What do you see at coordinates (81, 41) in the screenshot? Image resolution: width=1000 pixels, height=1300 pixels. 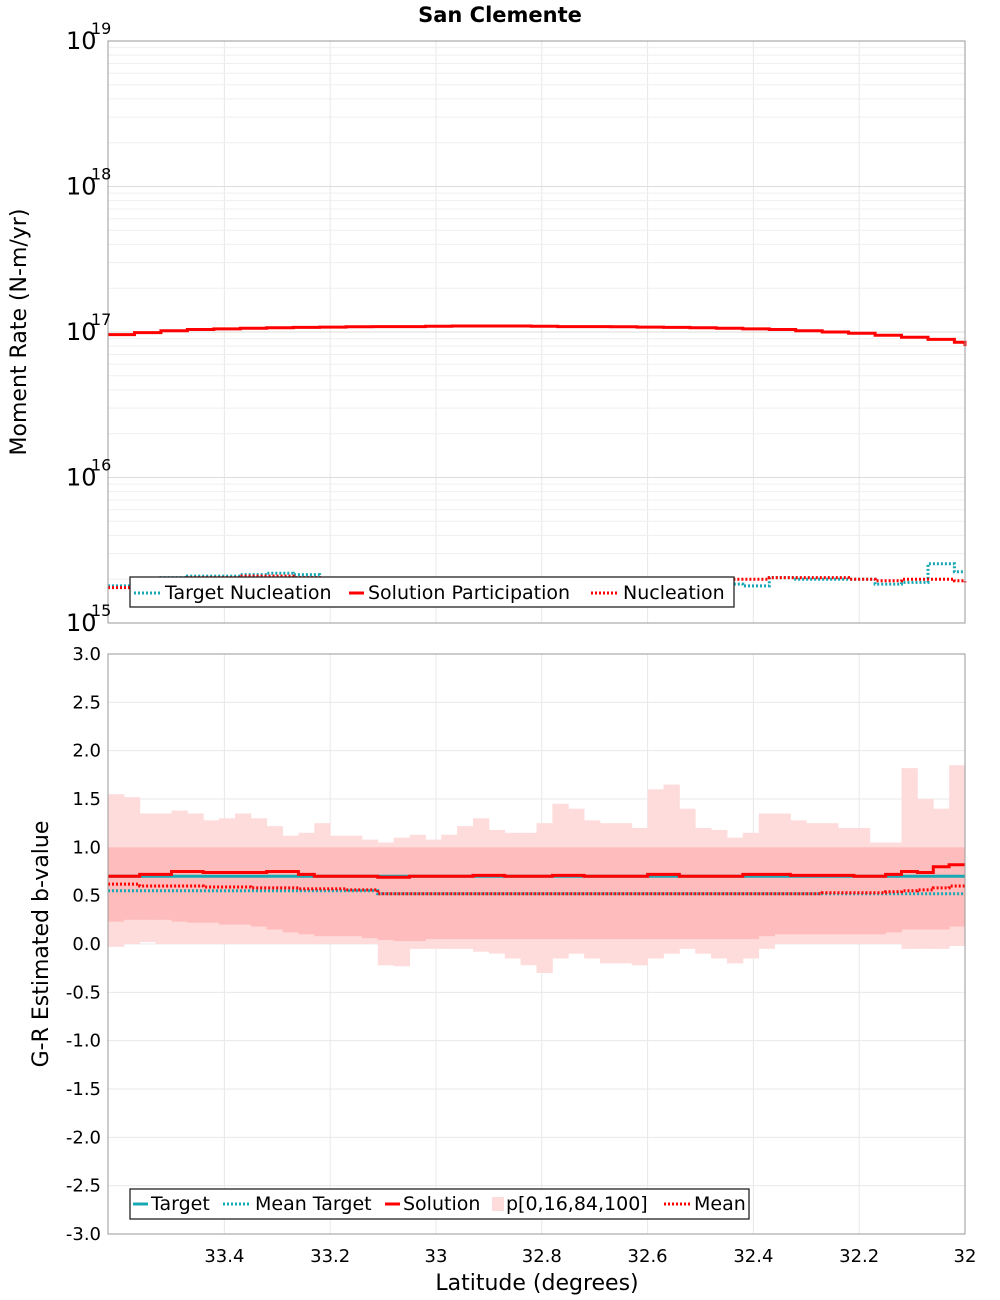 I see `top-y-tick-base-4: 10` at bounding box center [81, 41].